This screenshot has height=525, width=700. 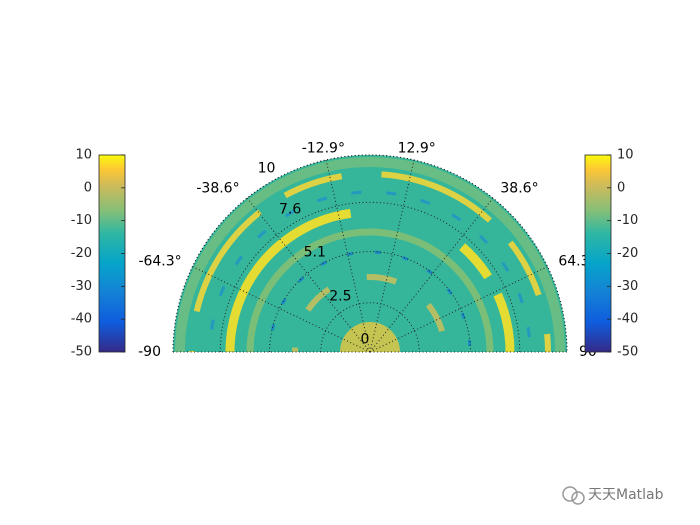 I want to click on r-tick-label: 0, so click(x=365, y=339).